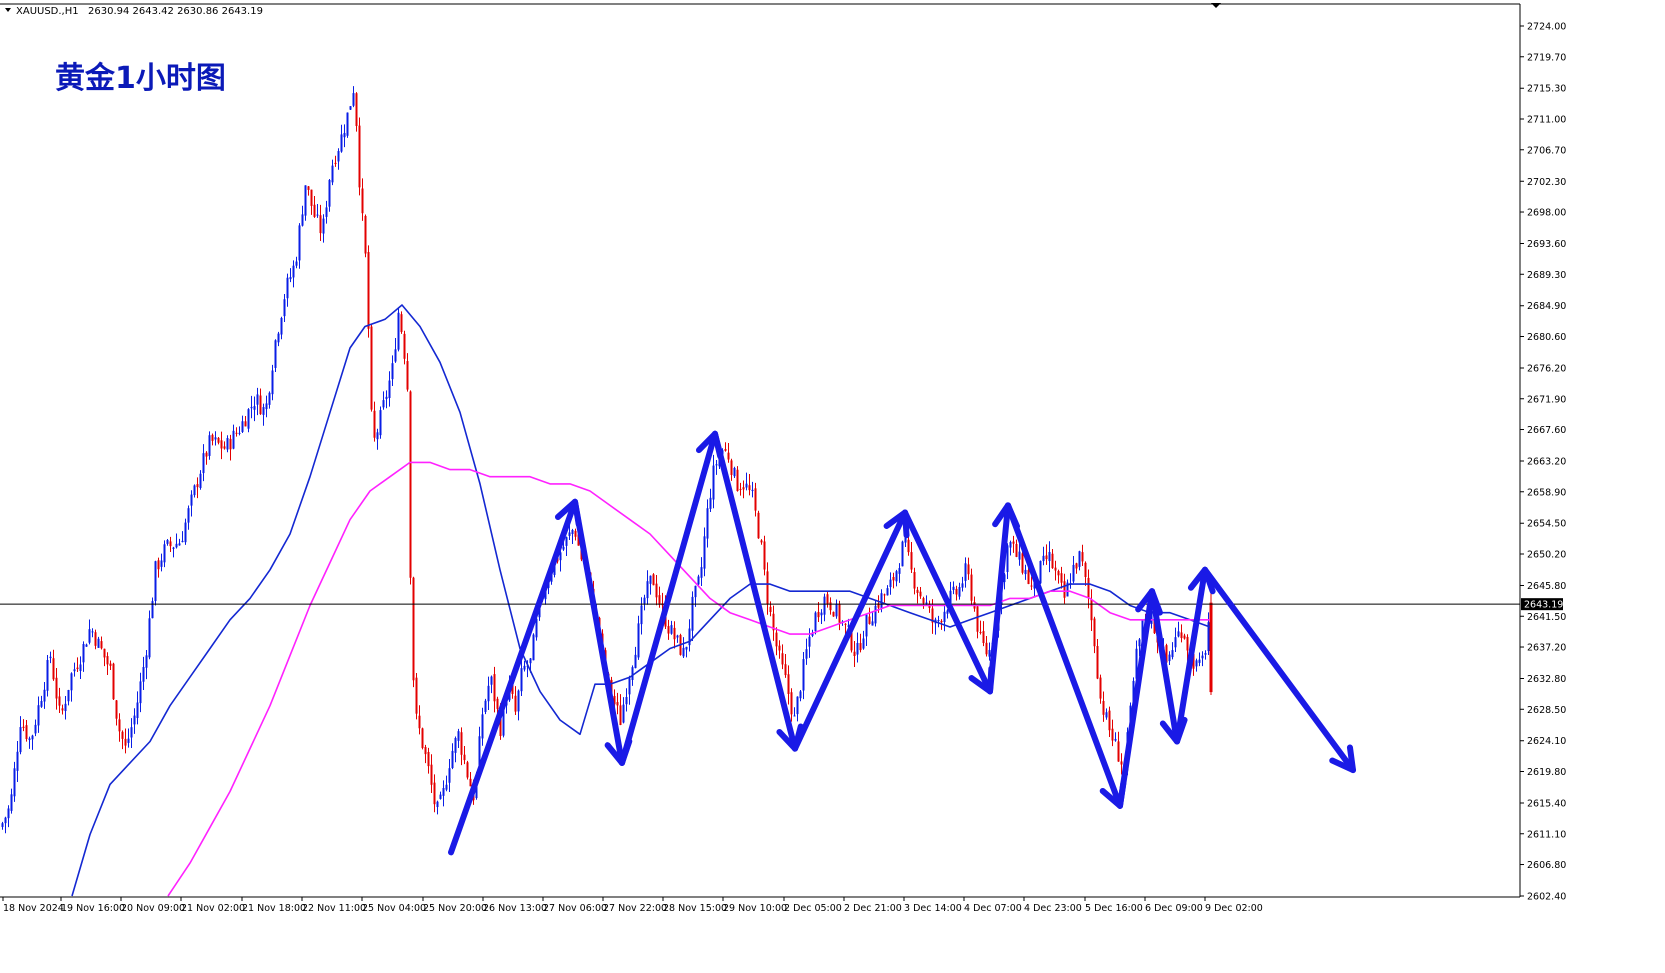  I want to click on time-tick-label: 22 Nov 11:00, so click(334, 908).